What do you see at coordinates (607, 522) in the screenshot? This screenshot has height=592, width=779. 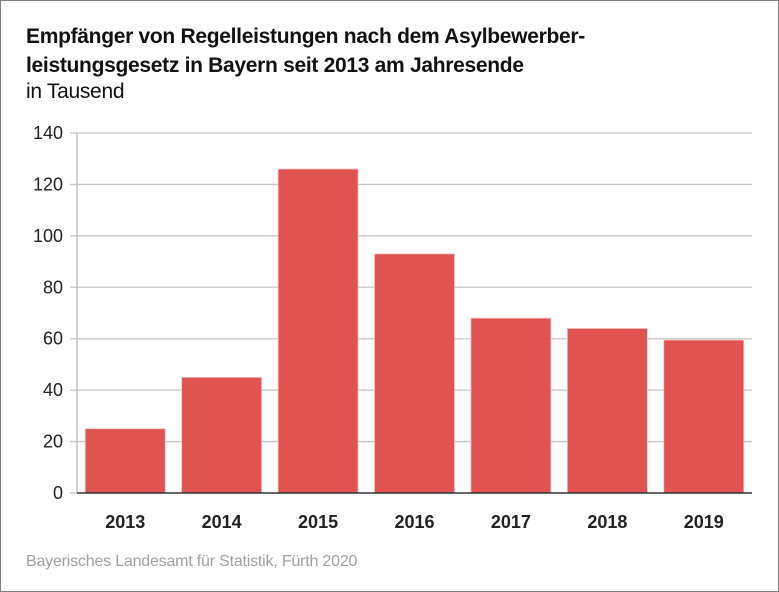 I see `x-tick-label: 2018` at bounding box center [607, 522].